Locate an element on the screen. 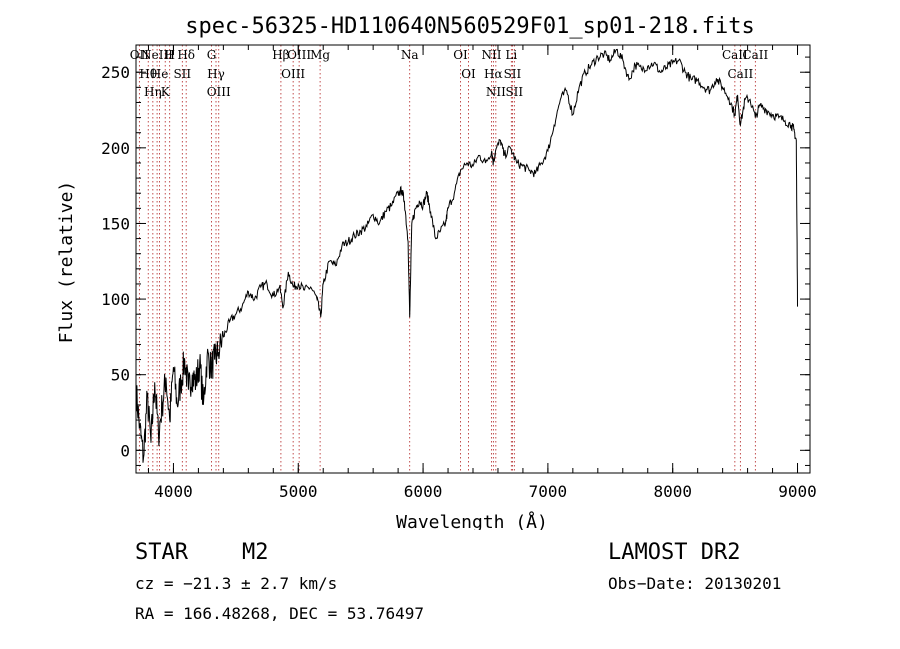  line-marker-label: NeIII is located at coordinates (157, 55).